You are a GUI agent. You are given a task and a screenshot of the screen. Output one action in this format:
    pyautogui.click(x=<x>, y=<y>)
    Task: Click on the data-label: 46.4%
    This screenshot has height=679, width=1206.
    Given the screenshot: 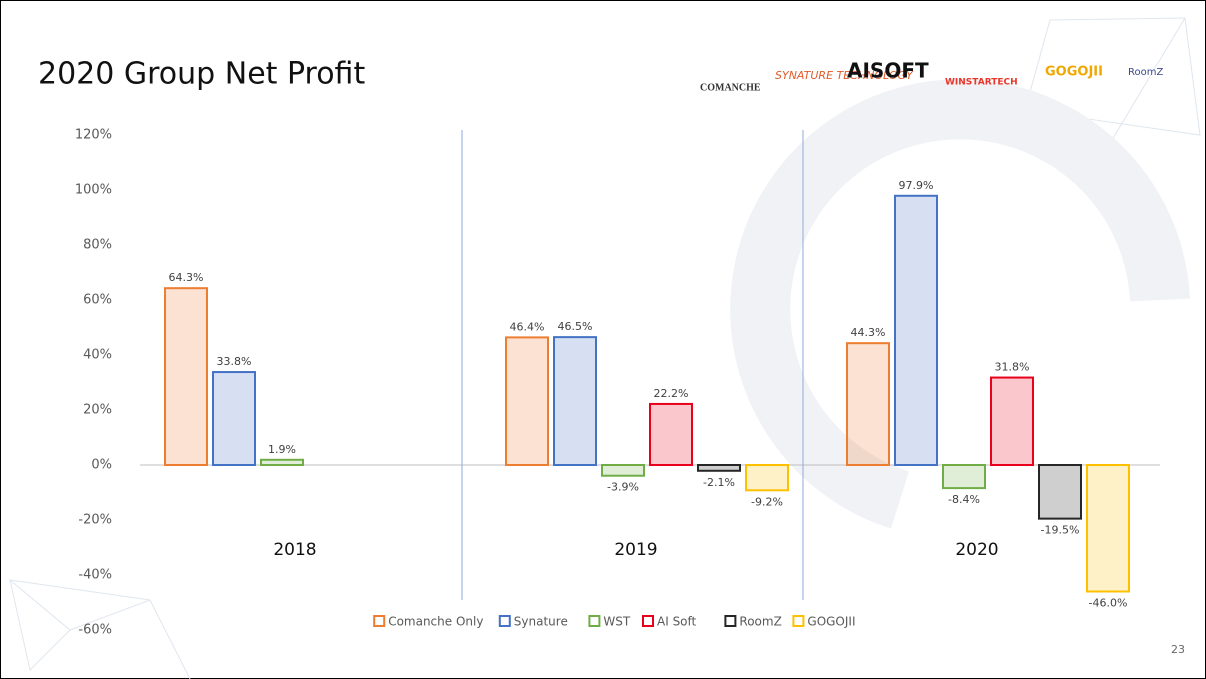 What is the action you would take?
    pyautogui.click(x=527, y=326)
    